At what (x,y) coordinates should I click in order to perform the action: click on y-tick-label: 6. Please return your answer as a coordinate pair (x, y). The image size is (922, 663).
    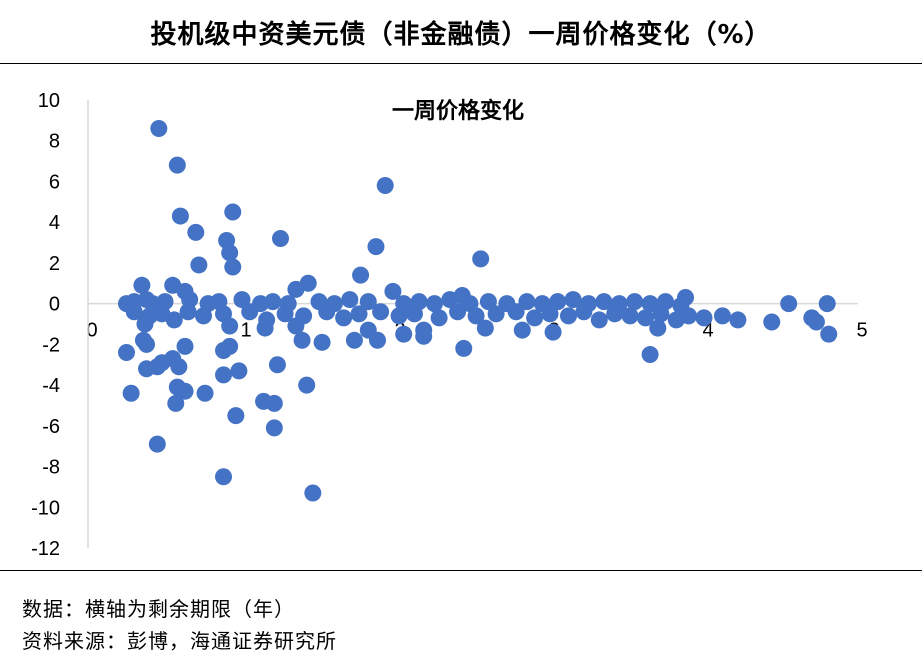
    Looking at the image, I should click on (54, 182).